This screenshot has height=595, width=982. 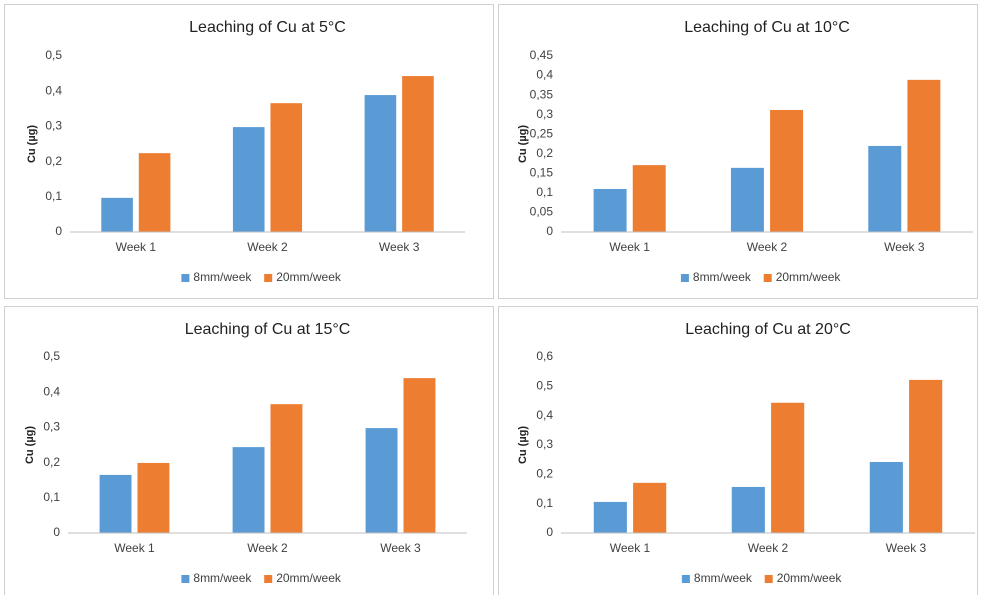 What do you see at coordinates (542, 212) in the screenshot?
I see `y-tick-label: 0,05` at bounding box center [542, 212].